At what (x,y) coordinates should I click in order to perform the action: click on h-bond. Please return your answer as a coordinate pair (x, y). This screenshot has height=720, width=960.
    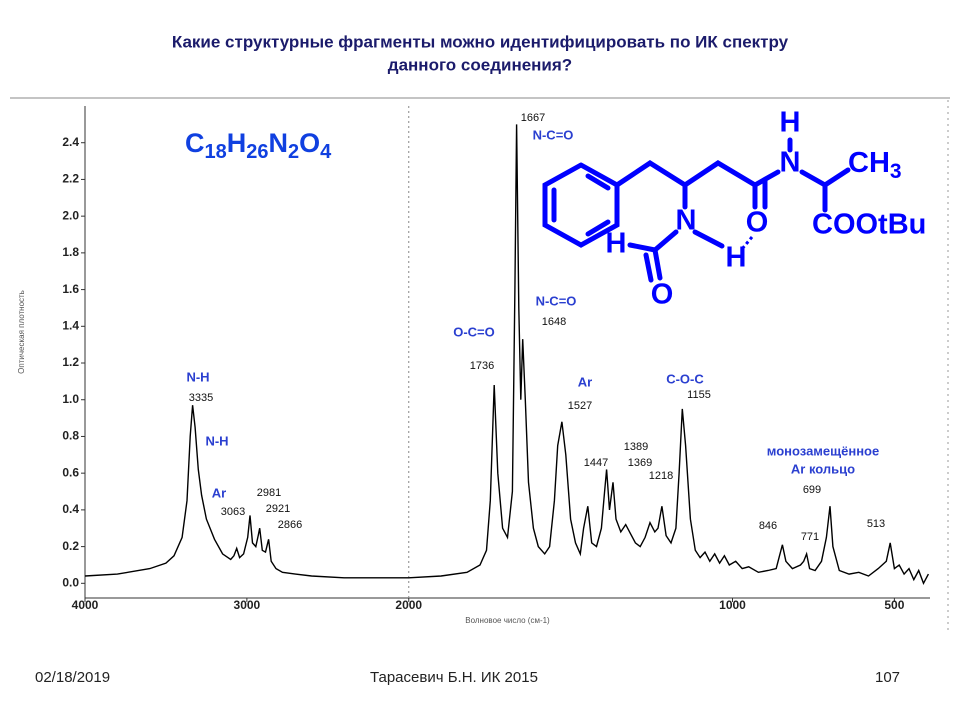
    Looking at the image, I should click on (747, 243).